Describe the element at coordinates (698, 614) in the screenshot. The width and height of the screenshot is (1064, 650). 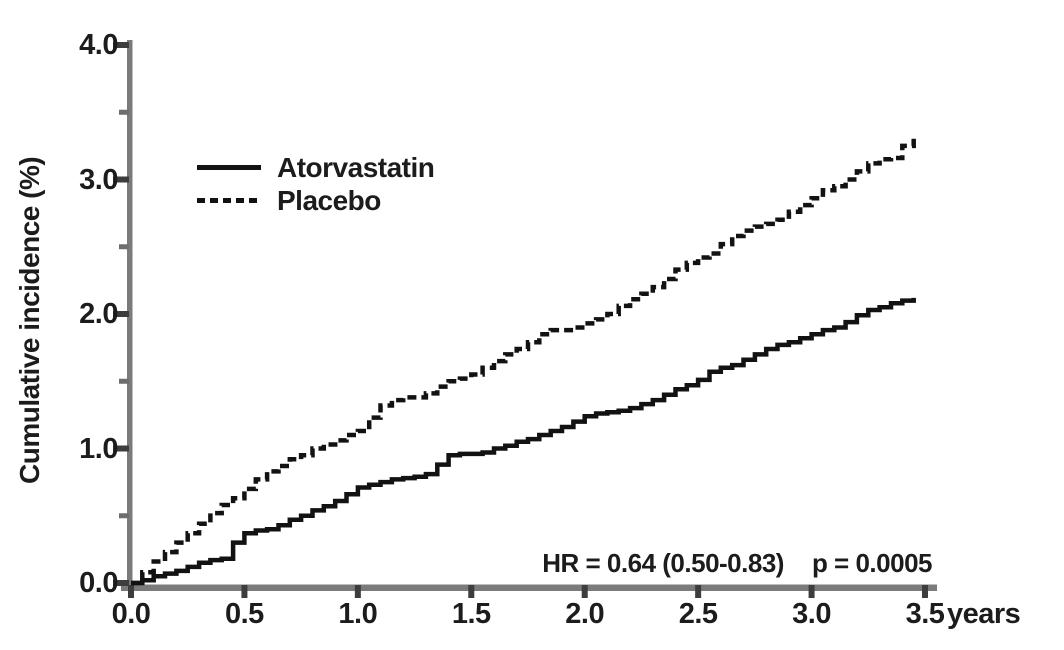
I see `x-tick-label: 2.5` at that location.